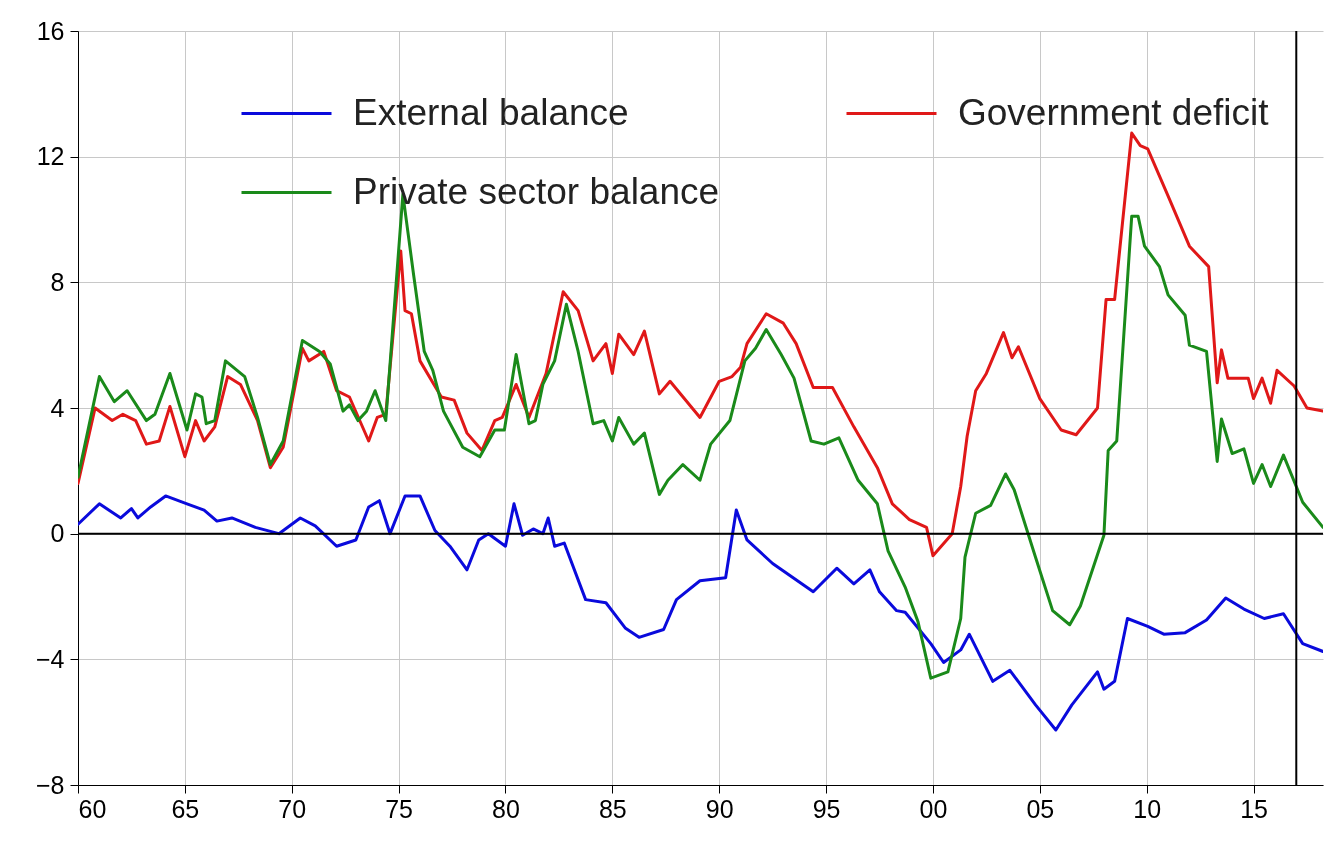 This screenshot has height=849, width=1325. I want to click on x-tick-label: 05, so click(1040, 808).